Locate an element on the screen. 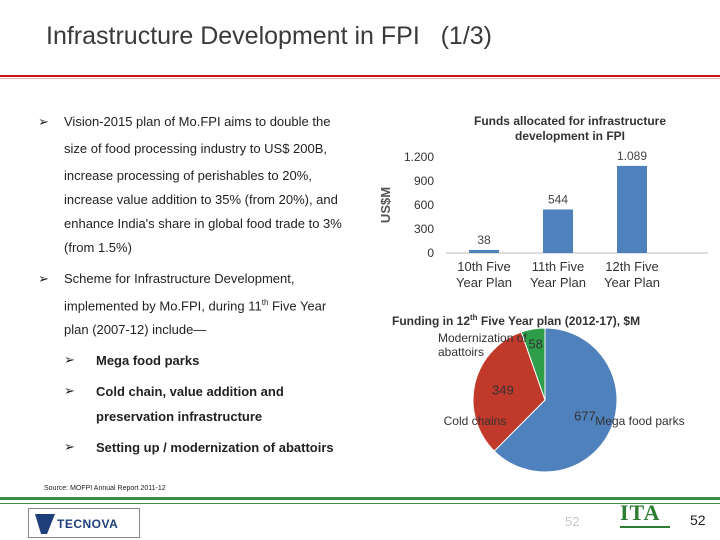 The image size is (720, 540). footer-green-rule is located at coordinates (360, 498).